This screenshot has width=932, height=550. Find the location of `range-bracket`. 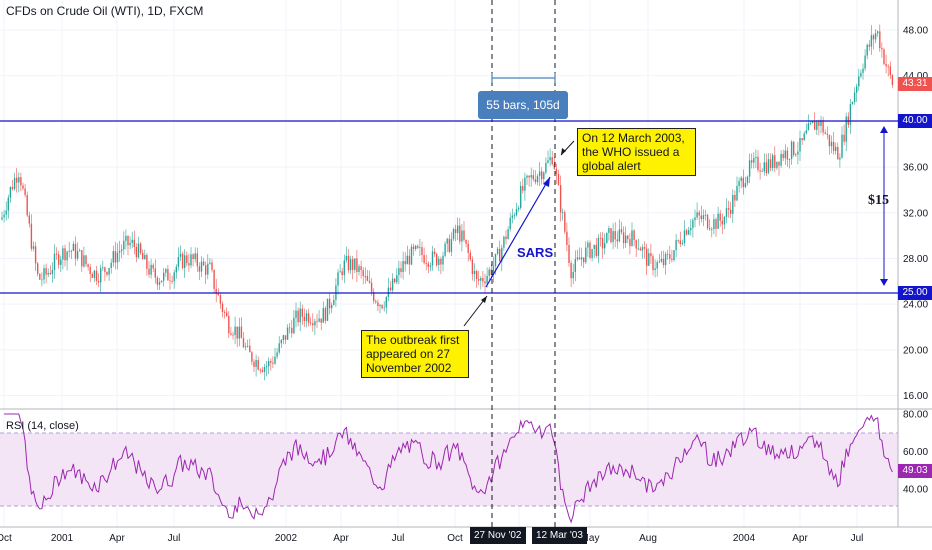

range-bracket is located at coordinates (523, 78).